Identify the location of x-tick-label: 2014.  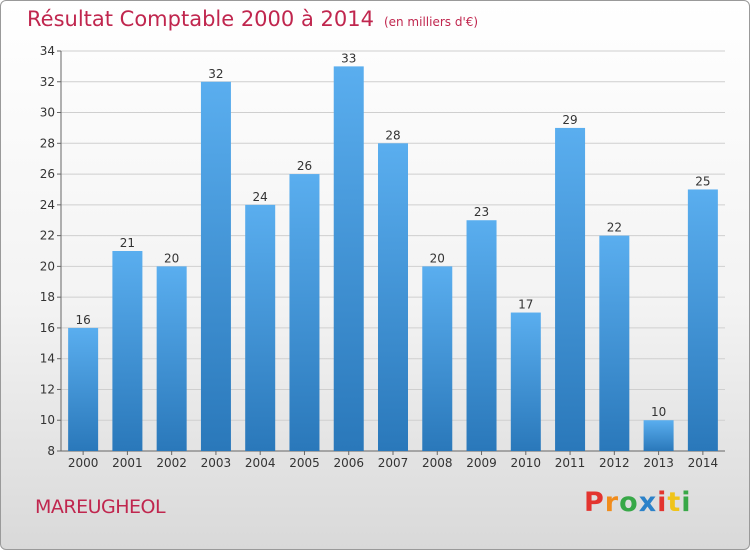
(703, 463).